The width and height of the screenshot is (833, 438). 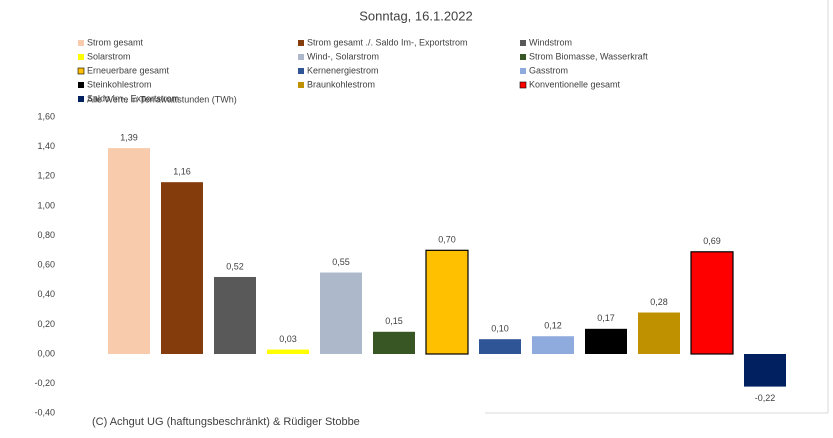 I want to click on data-label: 1,16, so click(x=182, y=172).